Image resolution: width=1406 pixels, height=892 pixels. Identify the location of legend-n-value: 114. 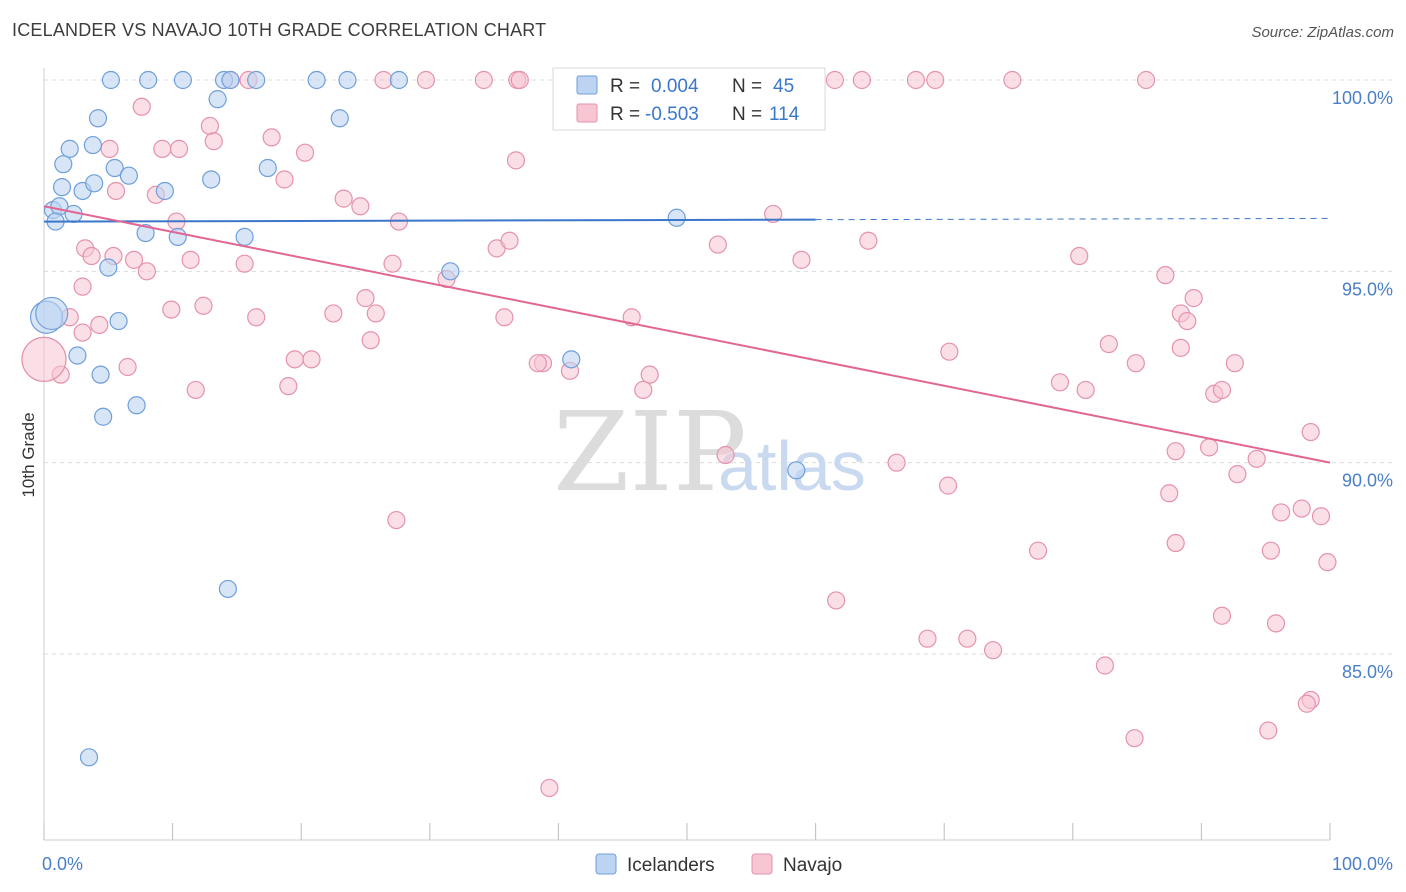
(784, 114).